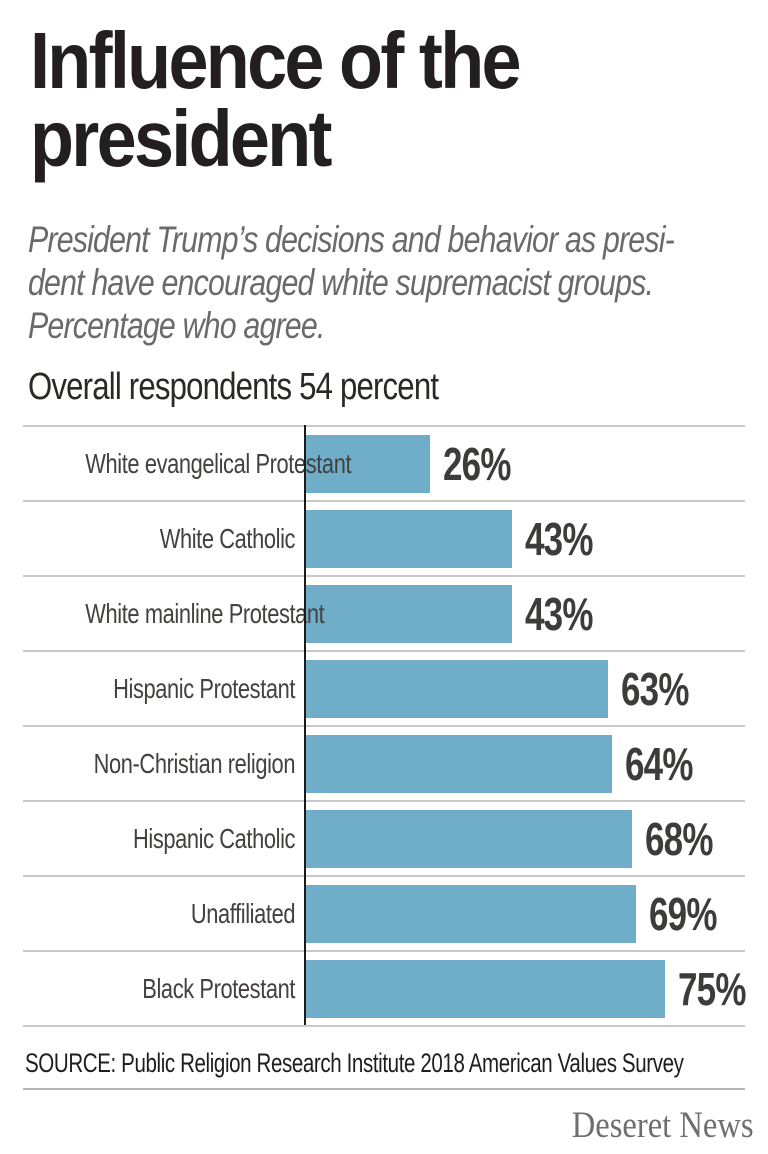 This screenshot has height=1154, width=768. Describe the element at coordinates (683, 913) in the screenshot. I see `value-label: 69%` at that location.